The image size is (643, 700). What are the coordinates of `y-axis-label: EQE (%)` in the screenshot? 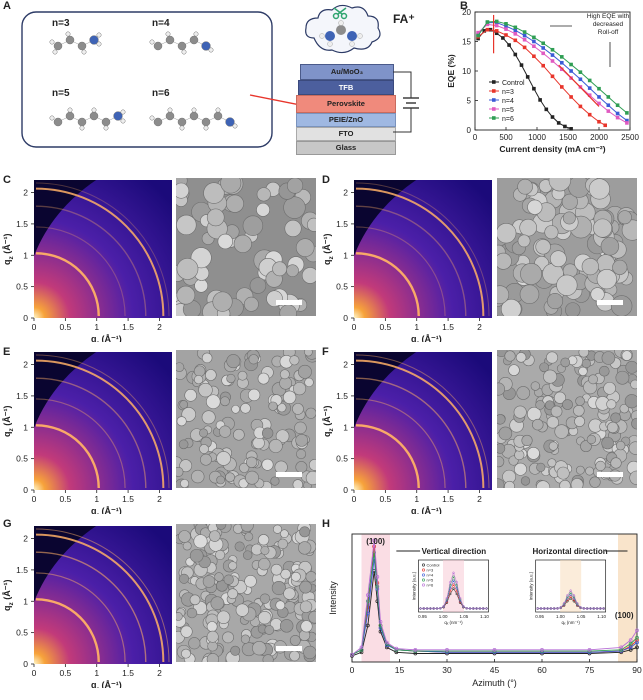 It's located at (451, 71).